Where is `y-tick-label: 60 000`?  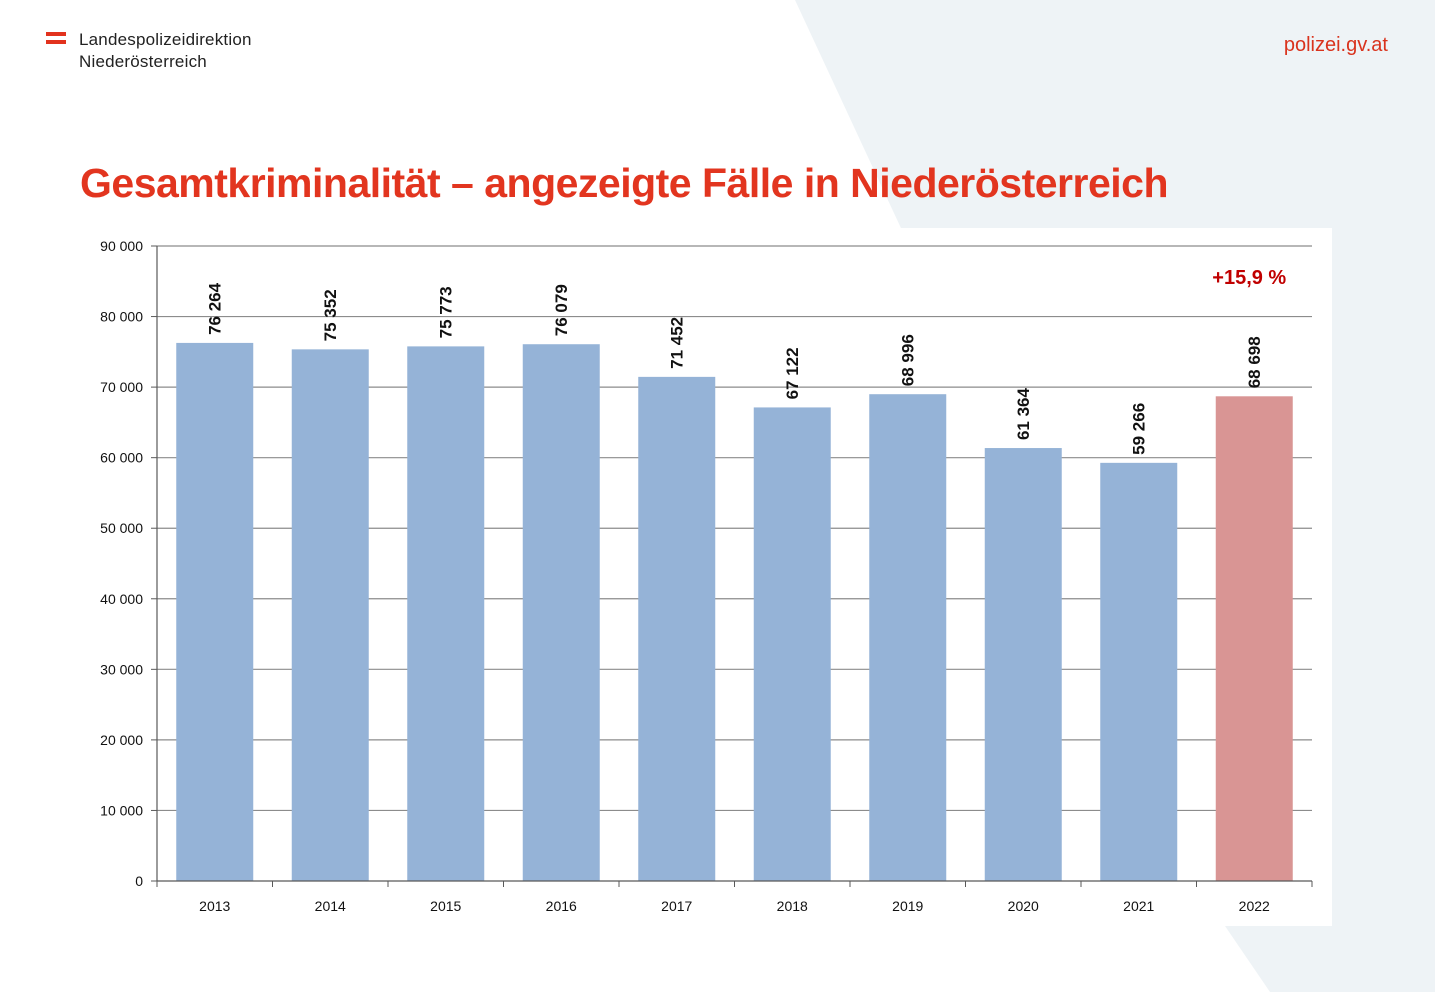
y-tick-label: 60 000 is located at coordinates (121, 458).